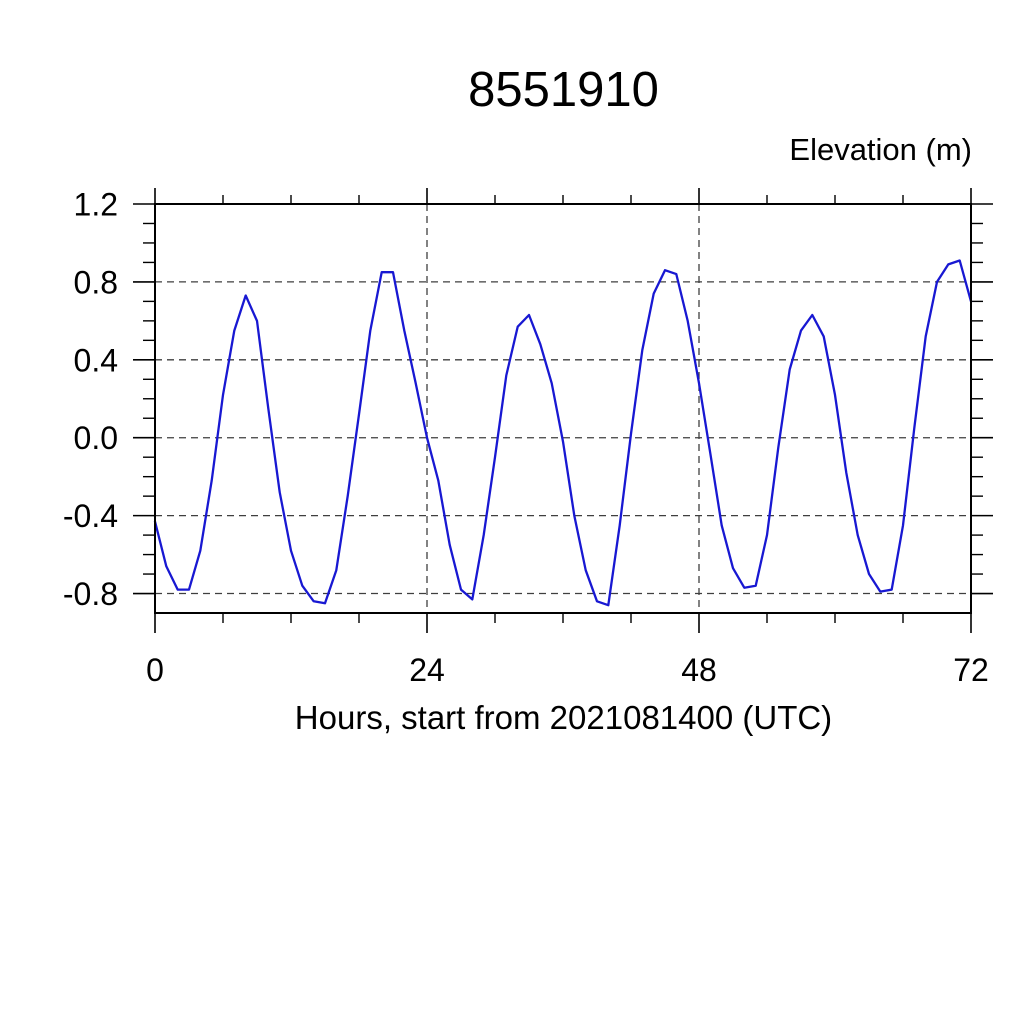  Describe the element at coordinates (96, 205) in the screenshot. I see `y-tick-label: 1.2` at that location.